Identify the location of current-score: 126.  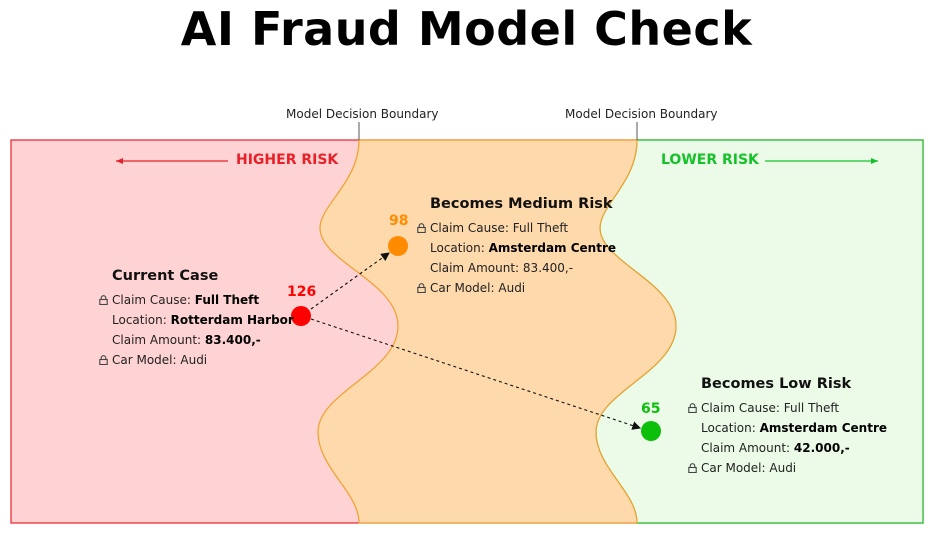
(302, 292).